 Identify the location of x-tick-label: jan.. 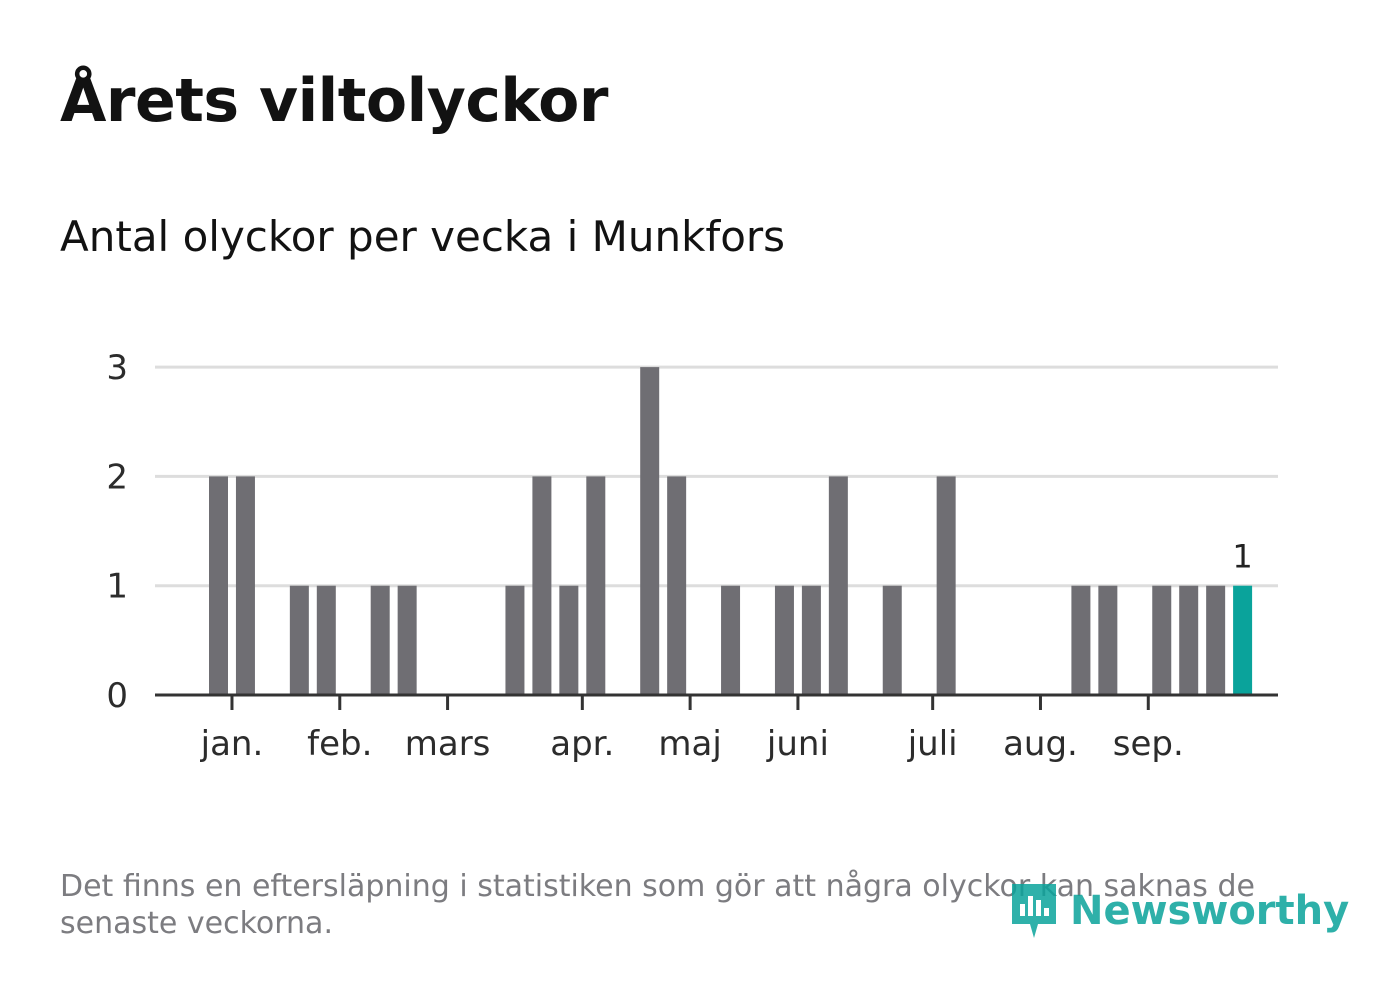
(232, 744).